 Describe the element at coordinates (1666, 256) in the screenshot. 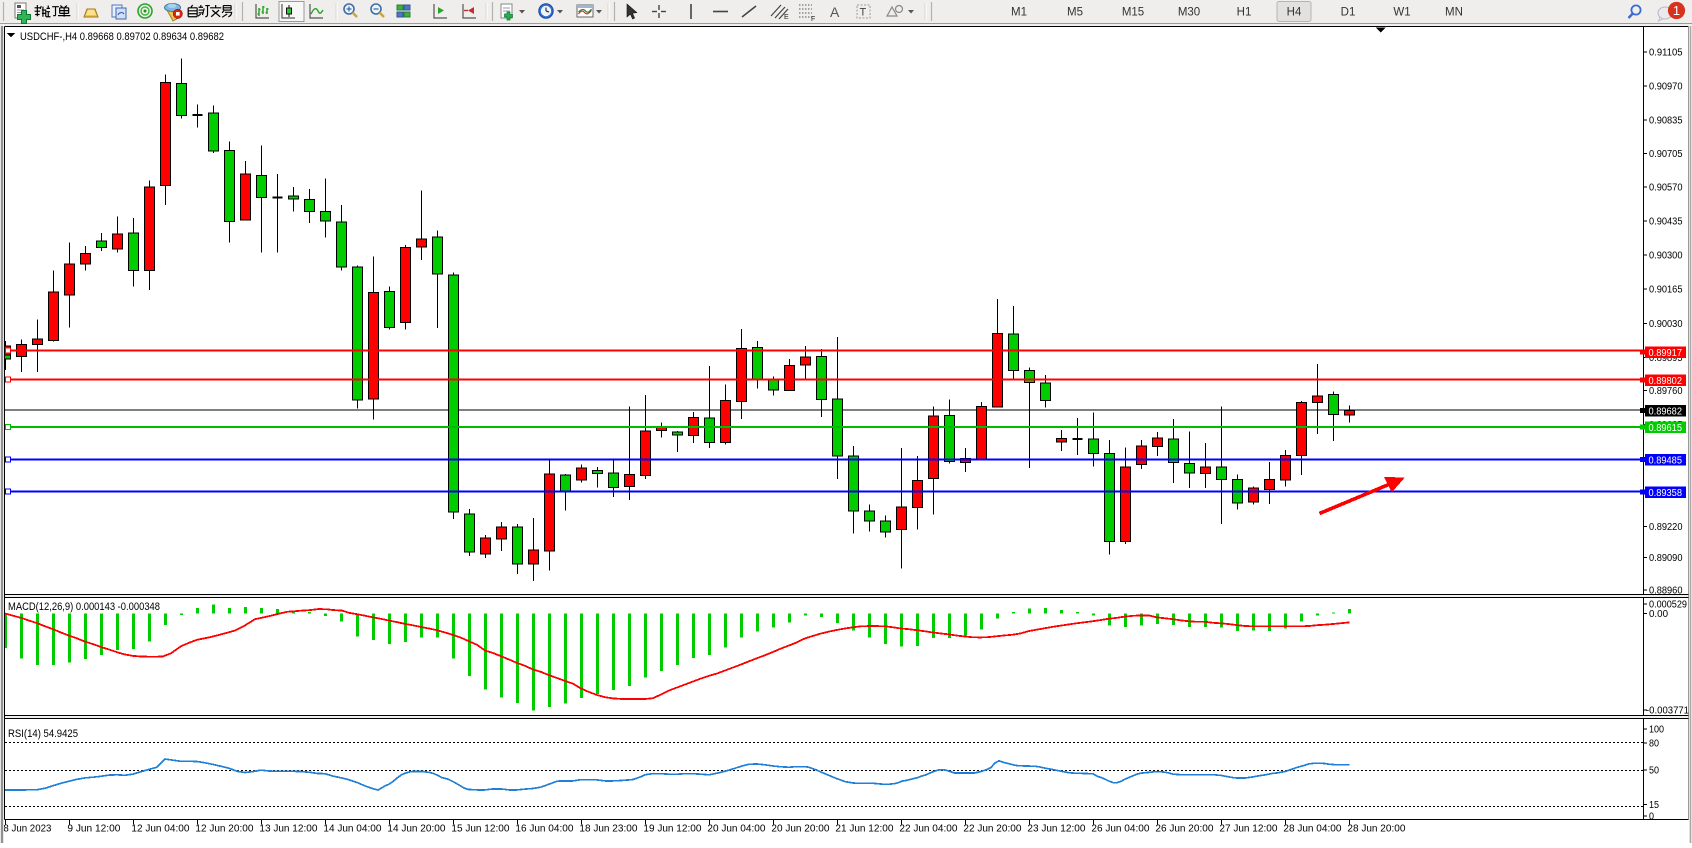

I see `svg-text: 0.90300` at that location.